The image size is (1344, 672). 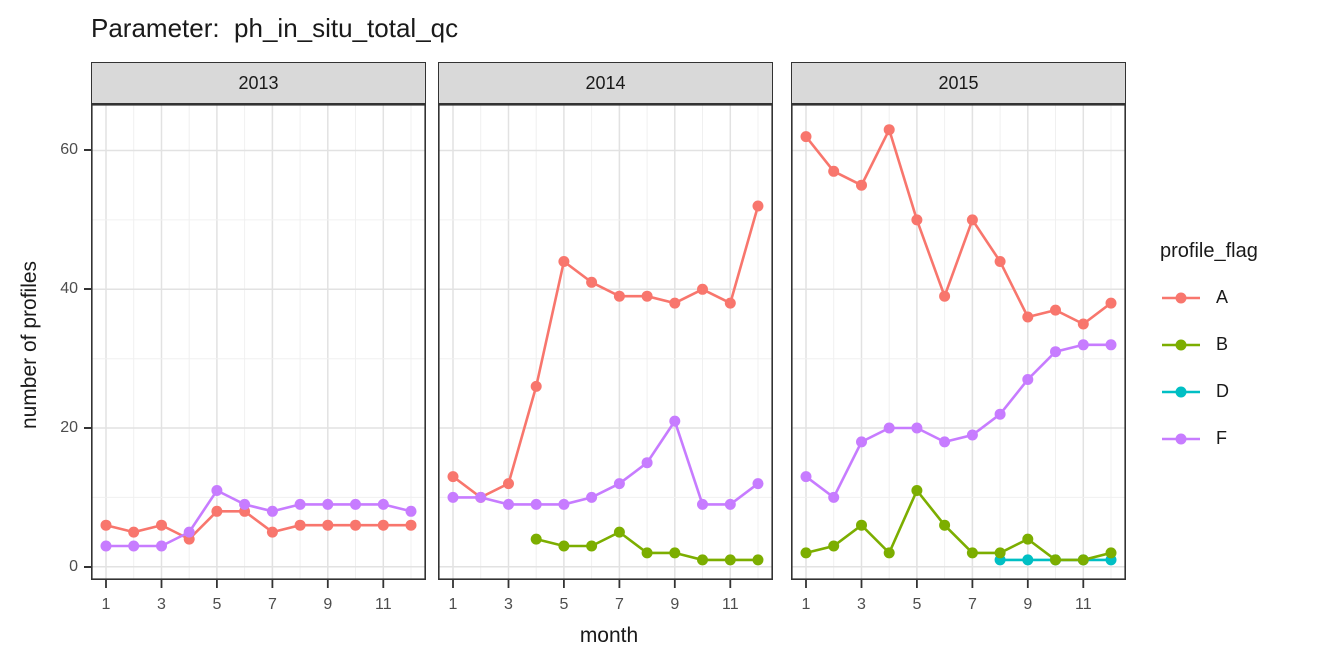 What do you see at coordinates (134, 532) in the screenshot?
I see `point-A-m2` at bounding box center [134, 532].